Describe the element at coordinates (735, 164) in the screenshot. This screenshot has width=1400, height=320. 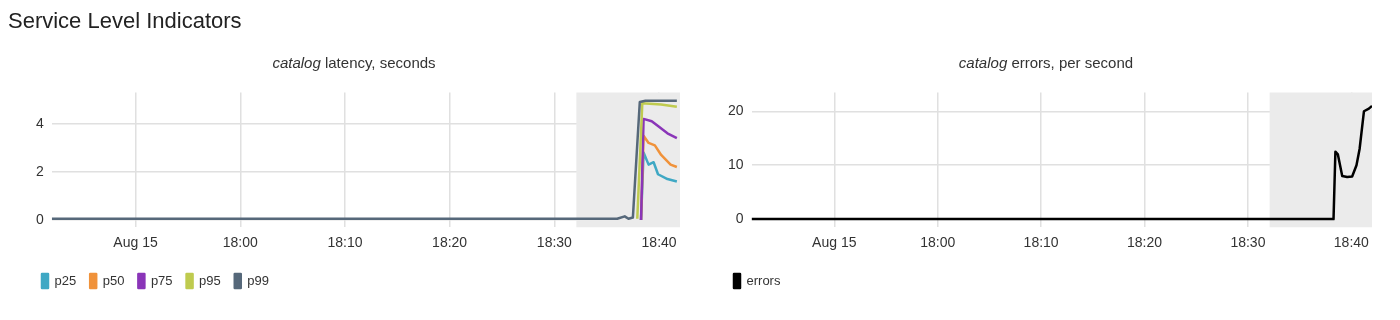
I see `y-tick-label: 10` at that location.